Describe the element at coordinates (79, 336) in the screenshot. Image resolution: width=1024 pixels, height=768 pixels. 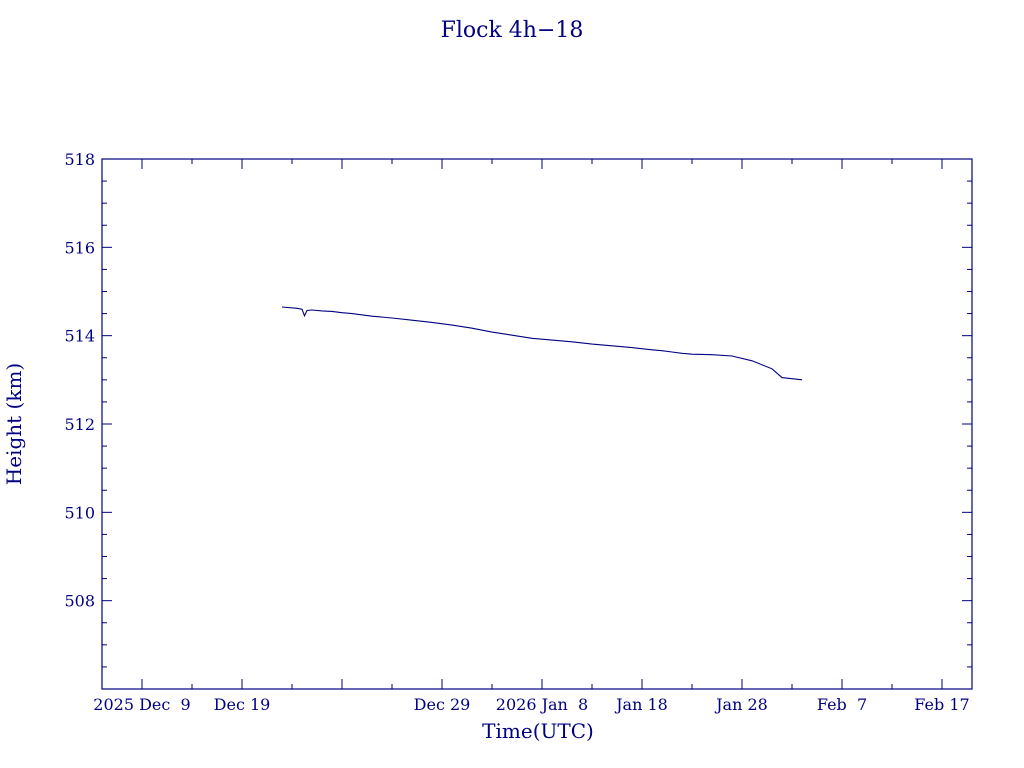
I see `y-tick-label: 514` at that location.